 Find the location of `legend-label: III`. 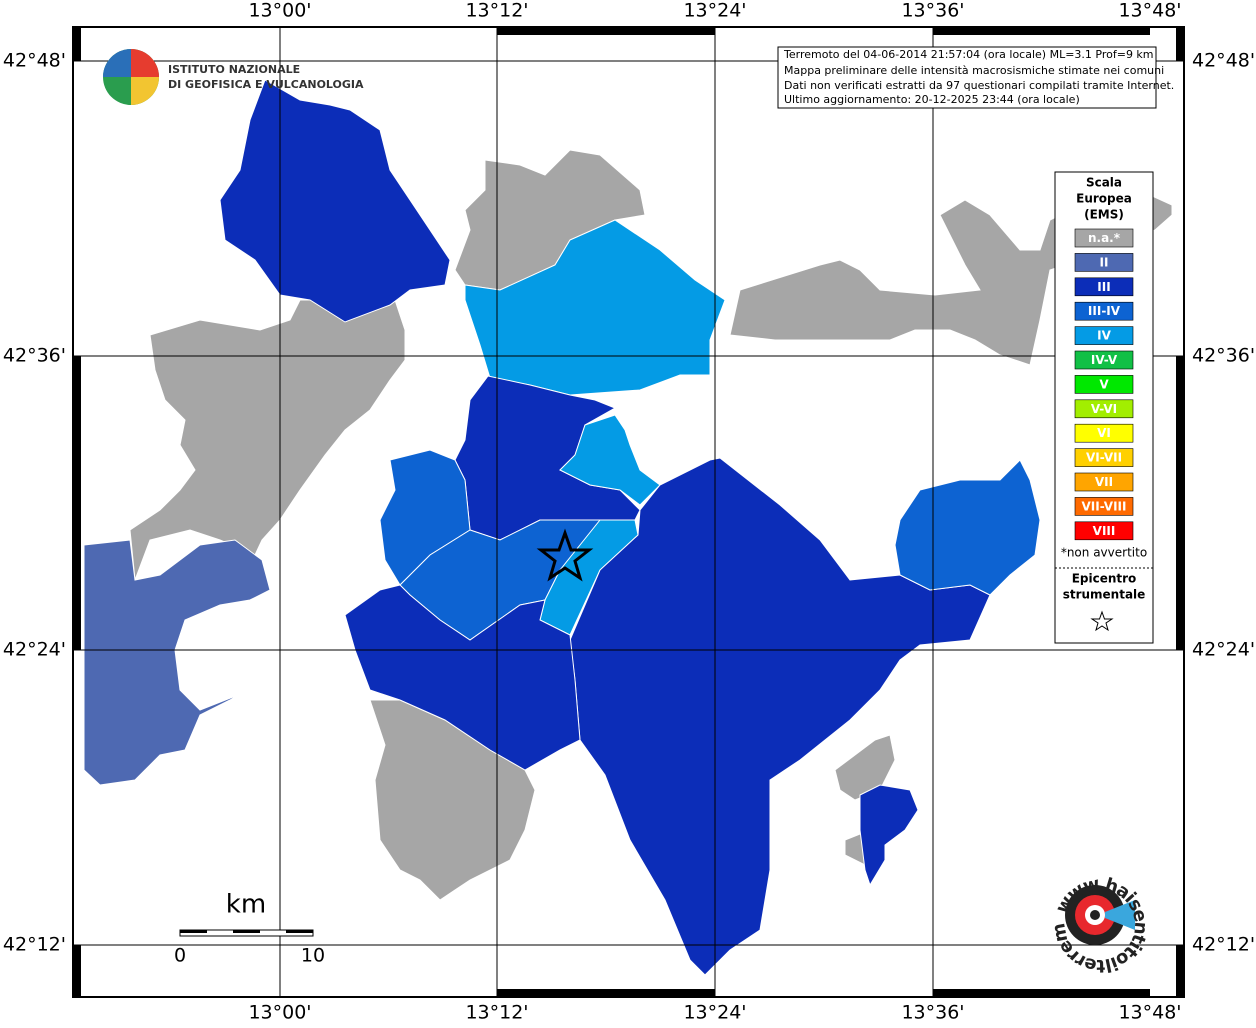

legend-label: III is located at coordinates (1103, 287).